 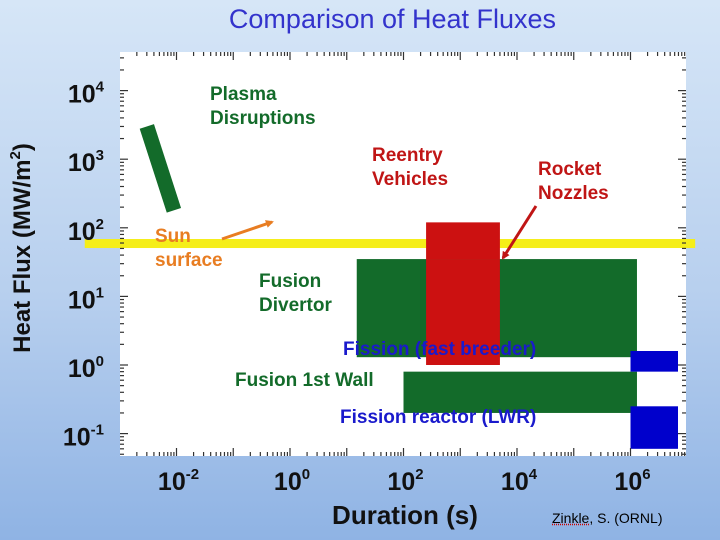 I want to click on y-tick-label: 10⁴, so click(x=86, y=94).